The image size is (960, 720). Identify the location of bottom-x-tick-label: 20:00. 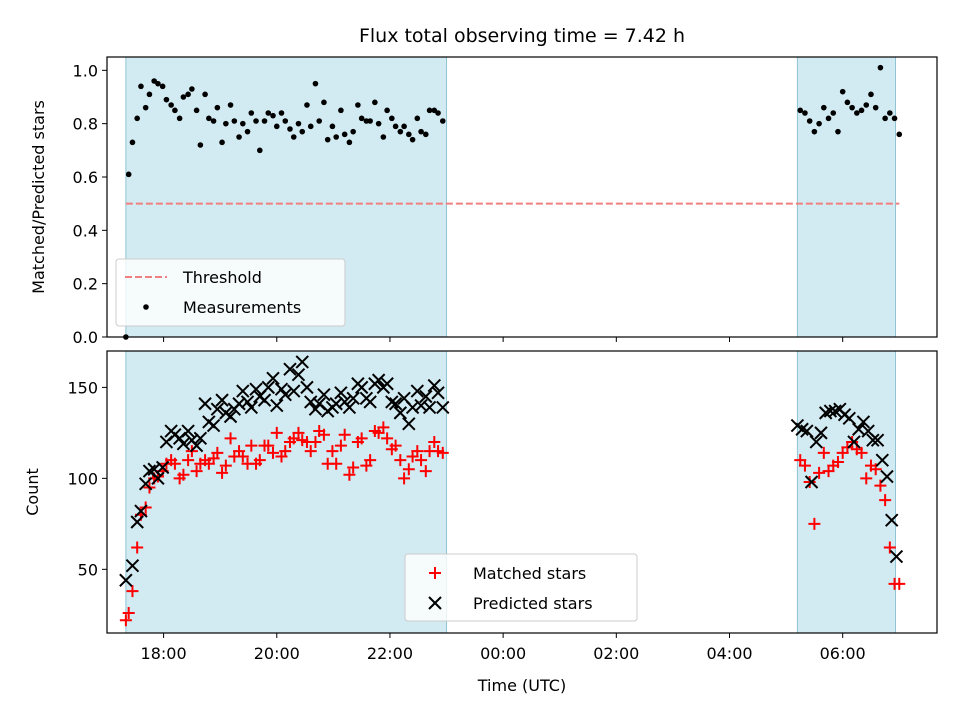
(277, 653).